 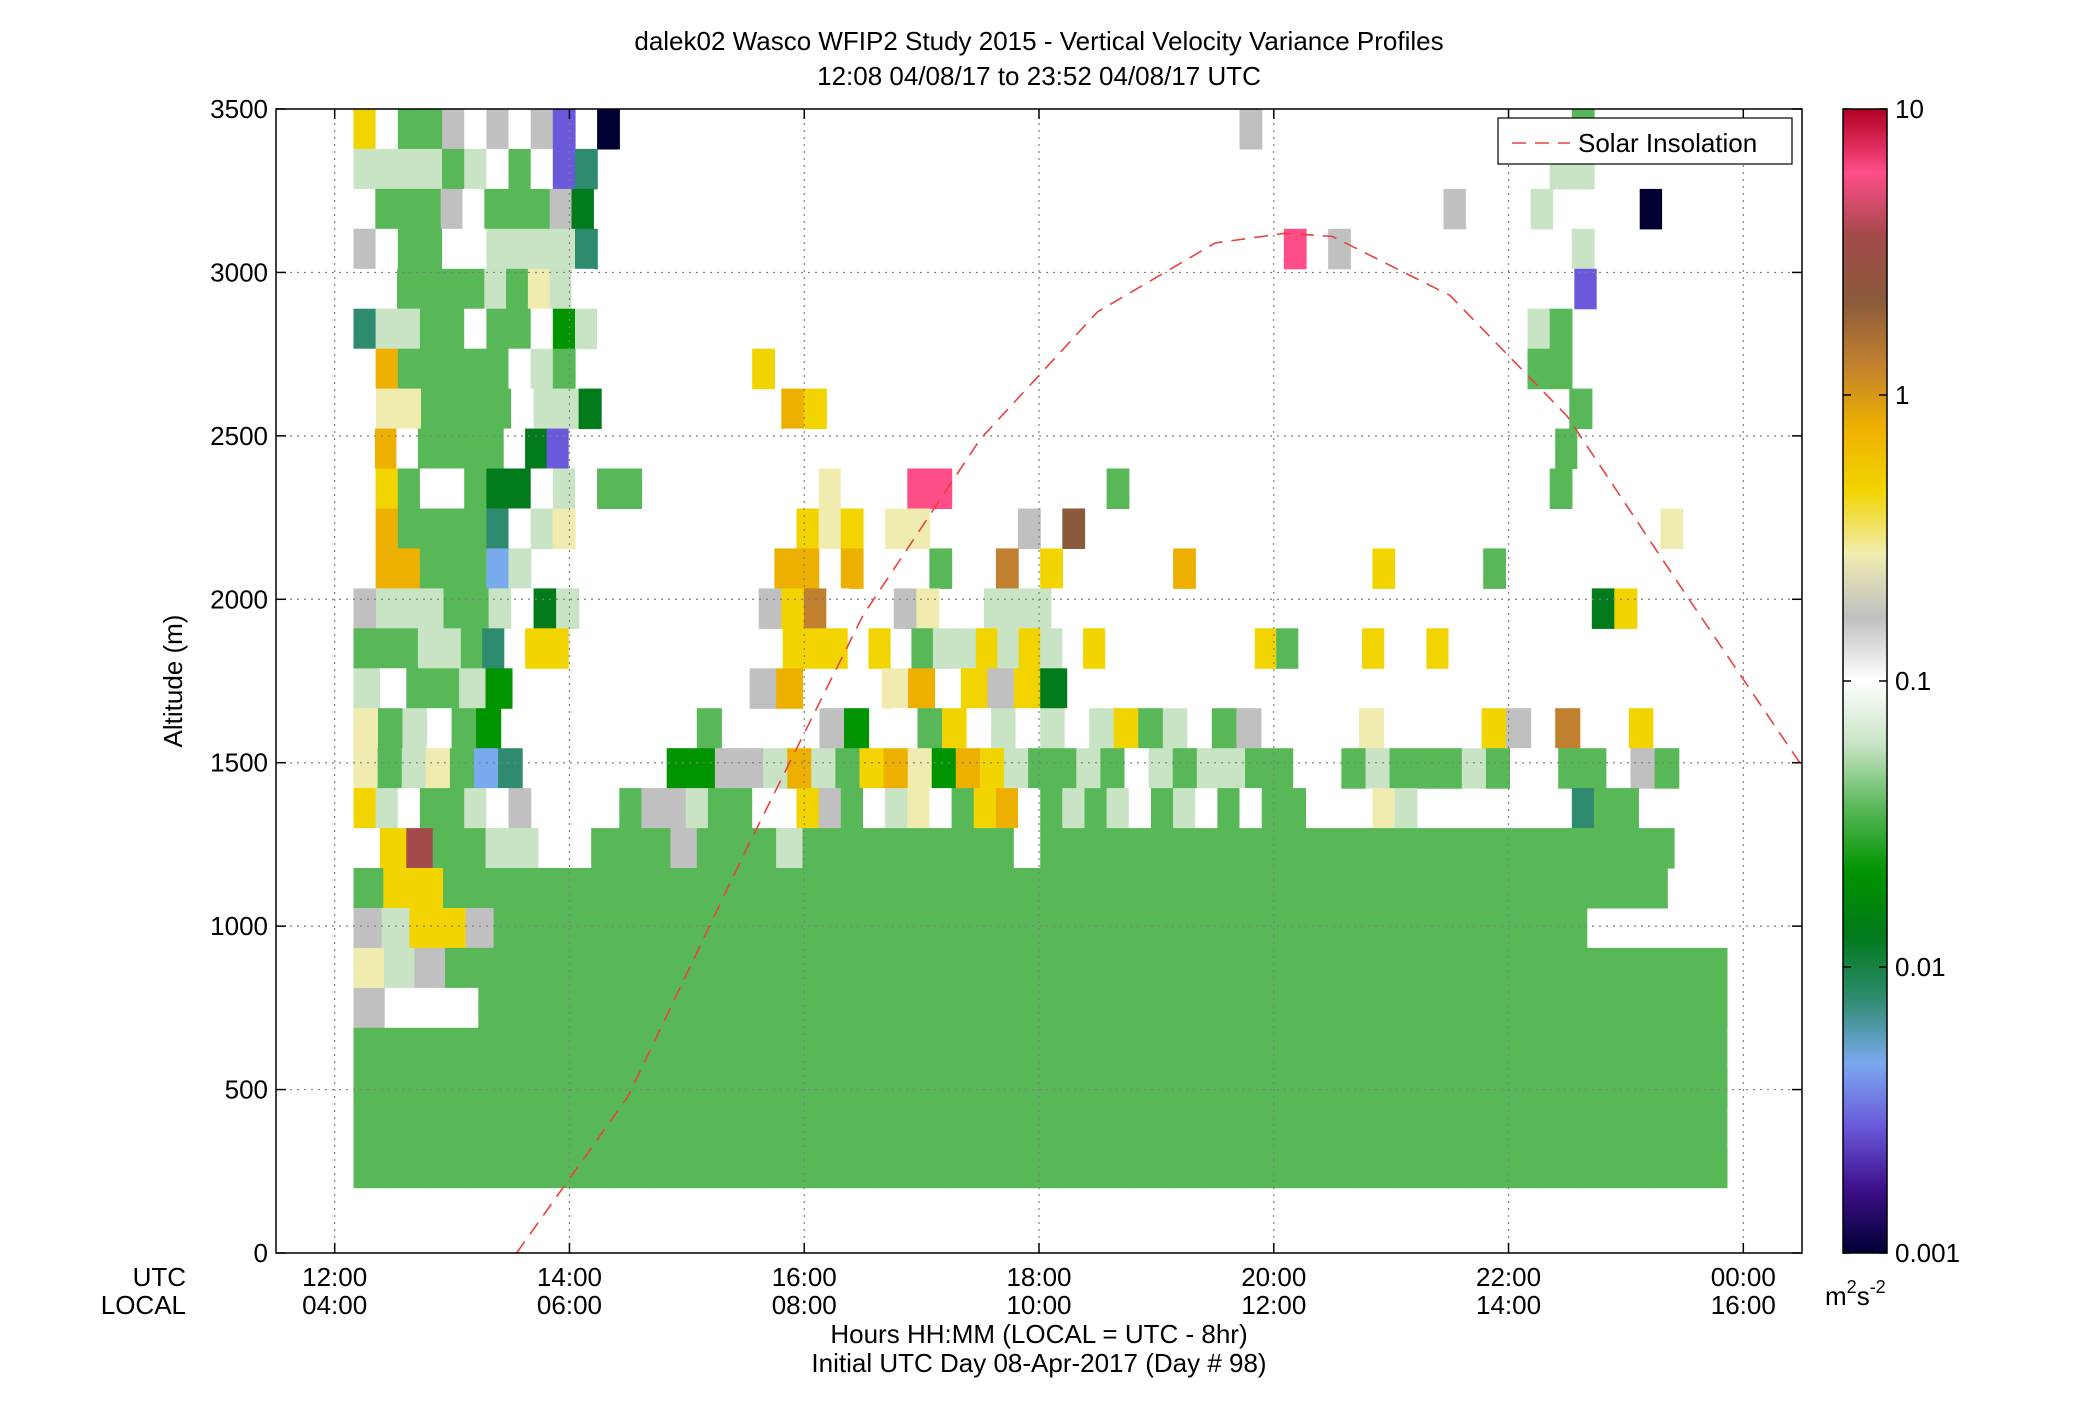 I want to click on y-tick-label: 500, so click(x=246, y=1090).